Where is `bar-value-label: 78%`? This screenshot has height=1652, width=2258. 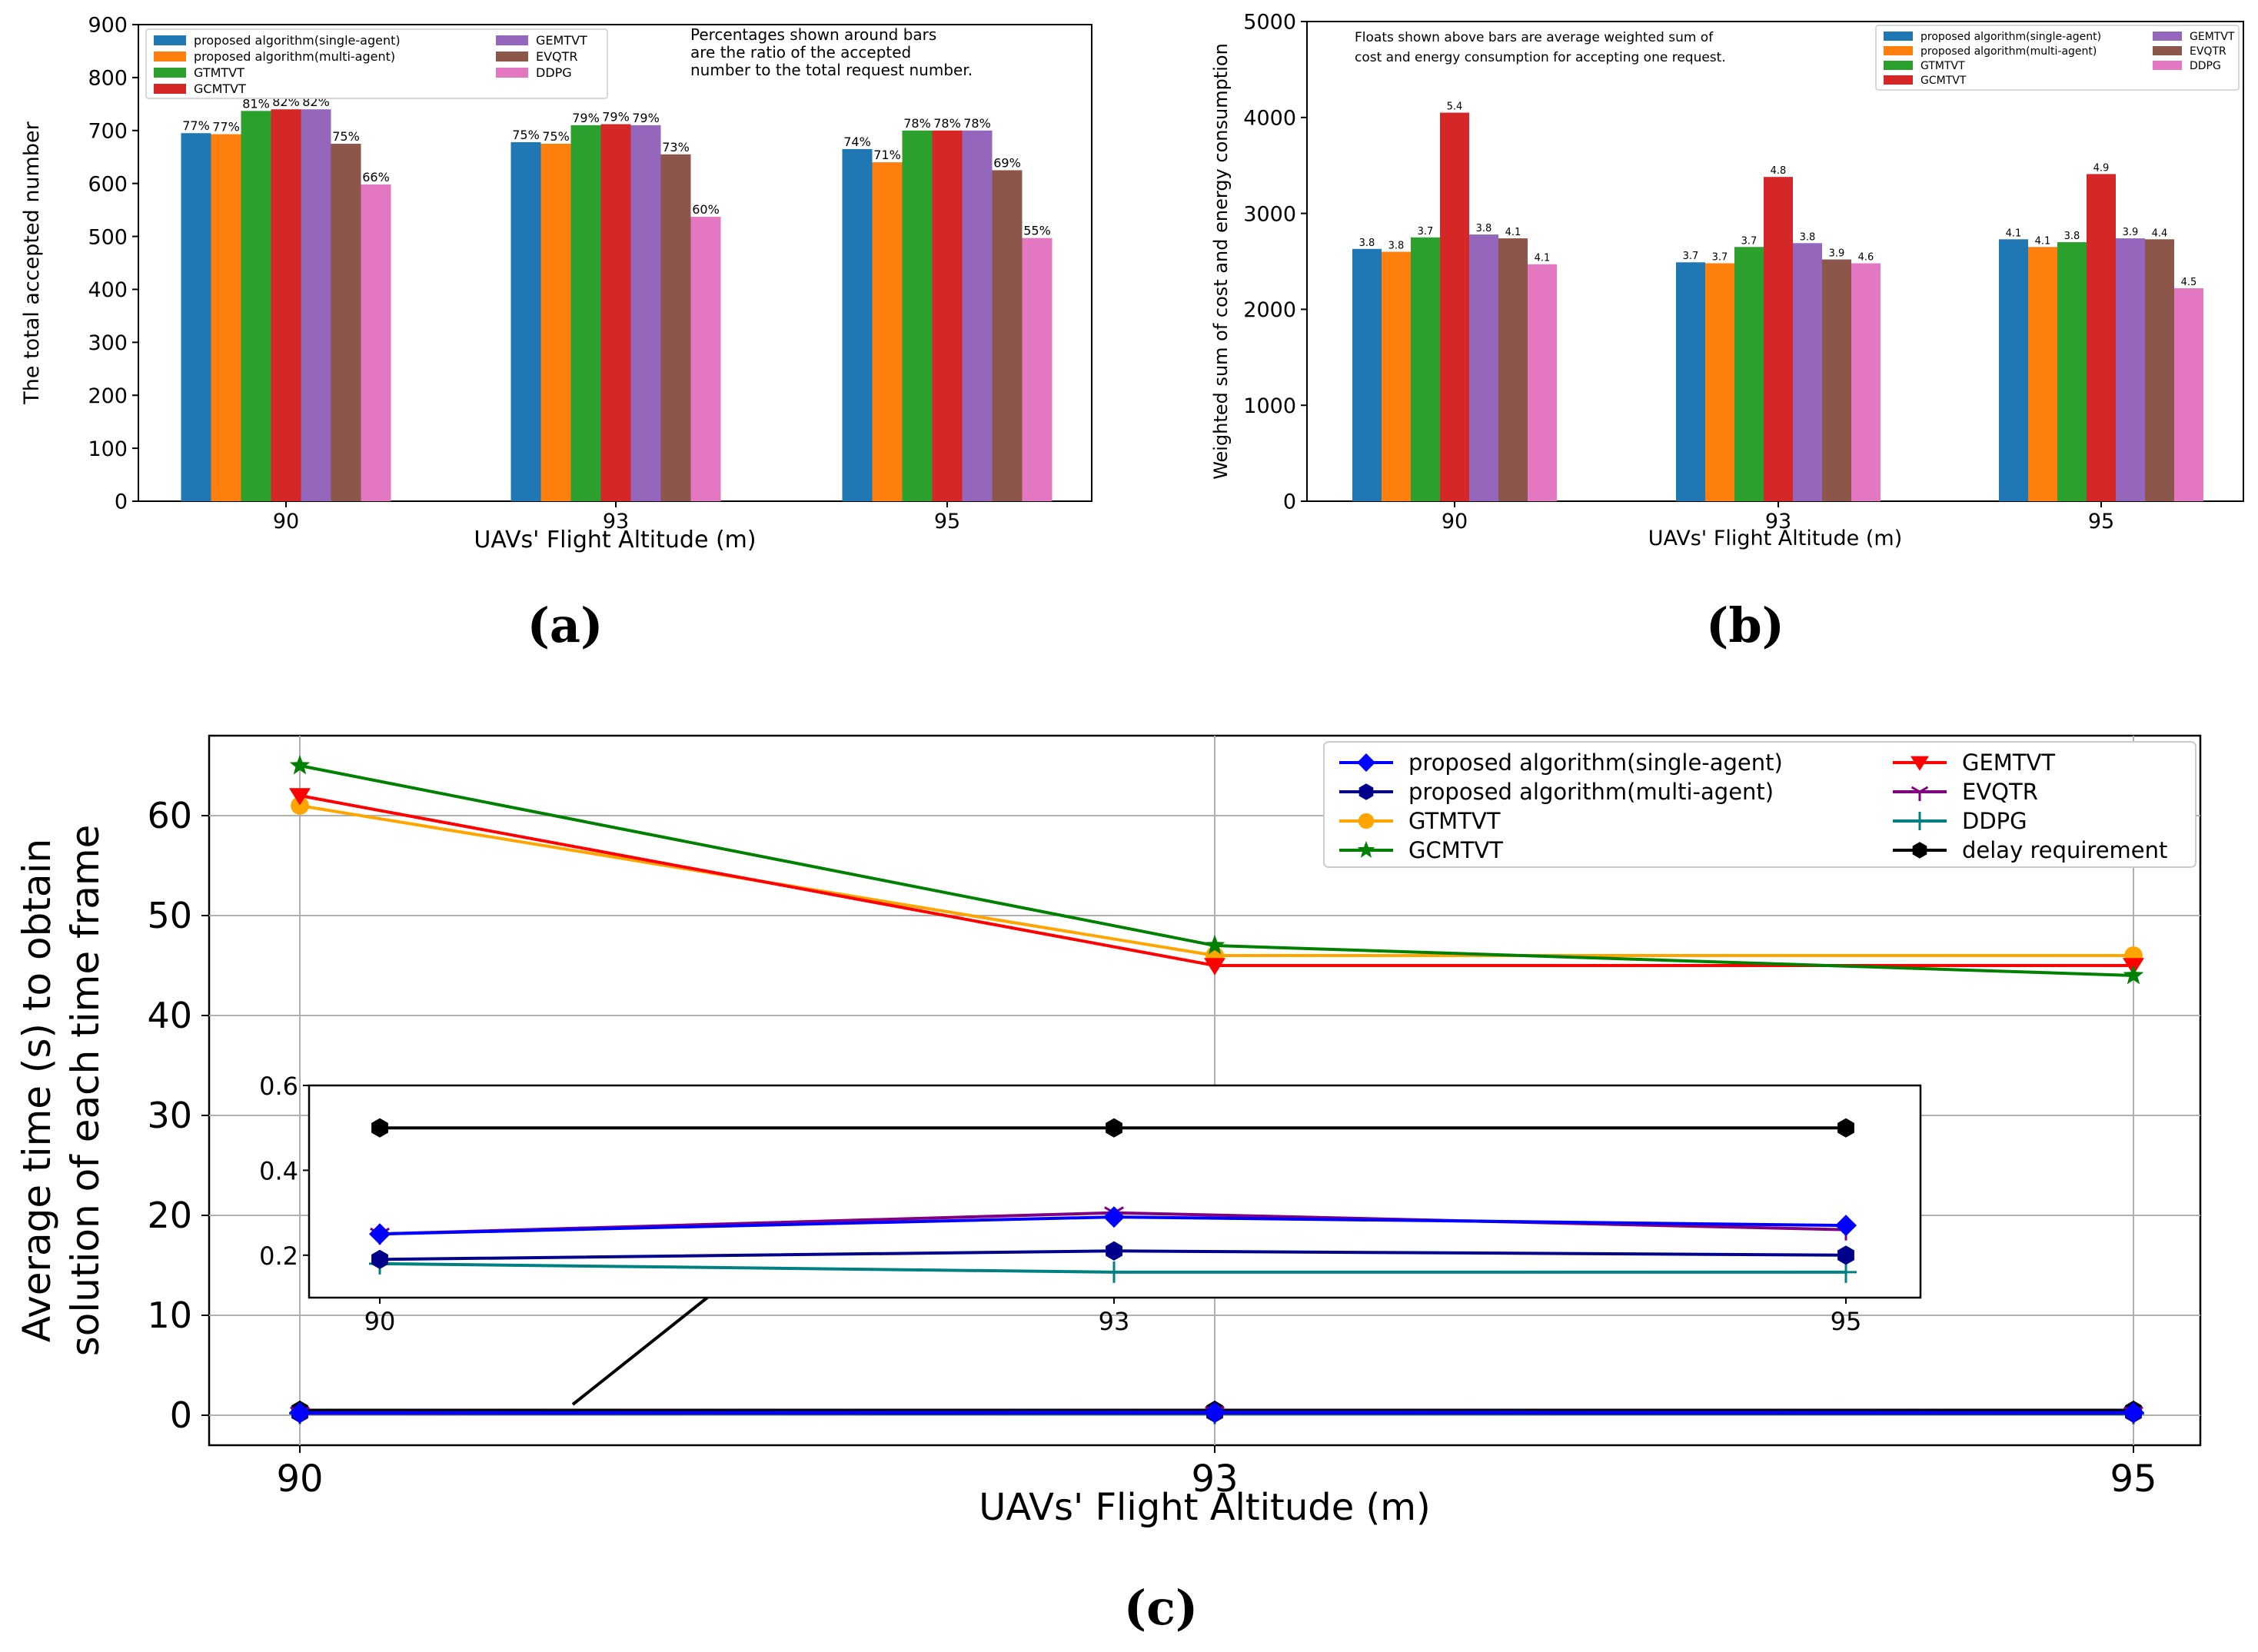
bar-value-label: 78% is located at coordinates (947, 124).